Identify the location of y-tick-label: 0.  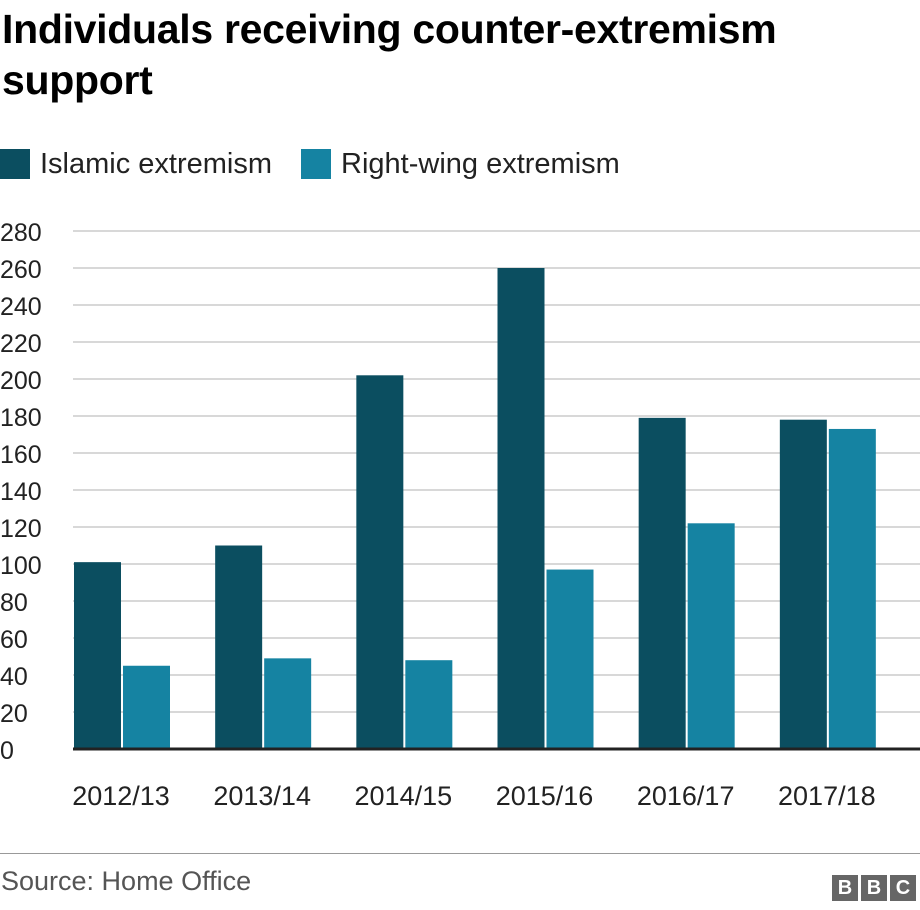
(7, 751).